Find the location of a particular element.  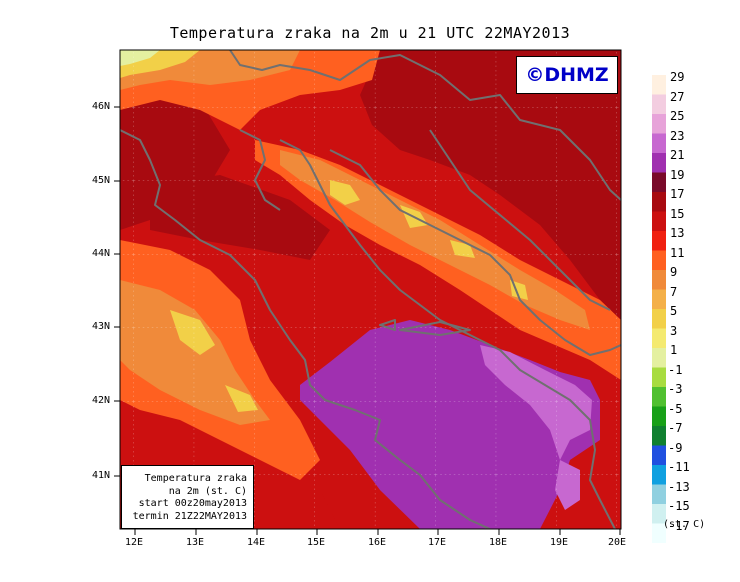

lon-label-19e: 19E is located at coordinates (559, 542).